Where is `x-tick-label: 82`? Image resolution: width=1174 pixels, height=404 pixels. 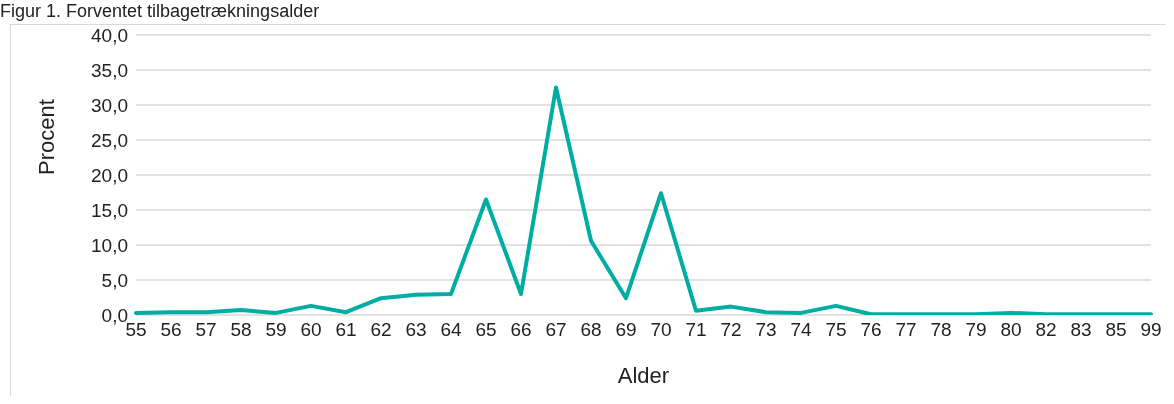
x-tick-label: 82 is located at coordinates (1046, 330).